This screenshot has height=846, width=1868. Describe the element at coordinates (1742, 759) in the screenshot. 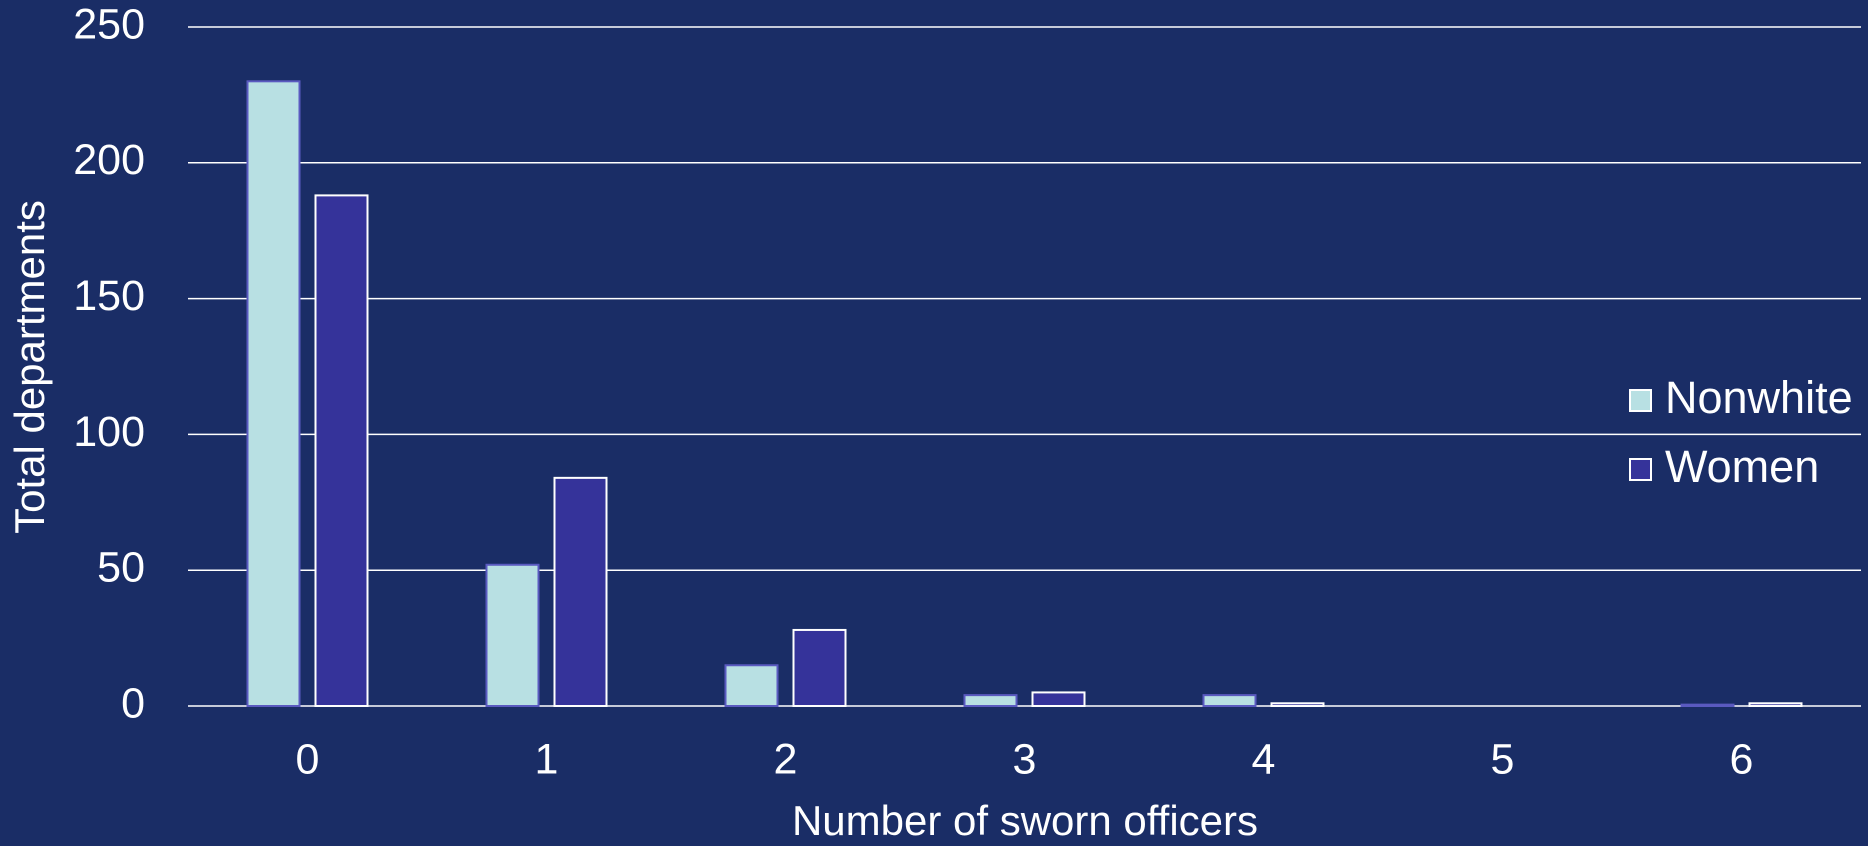

I see `x-tick-label: 6` at that location.